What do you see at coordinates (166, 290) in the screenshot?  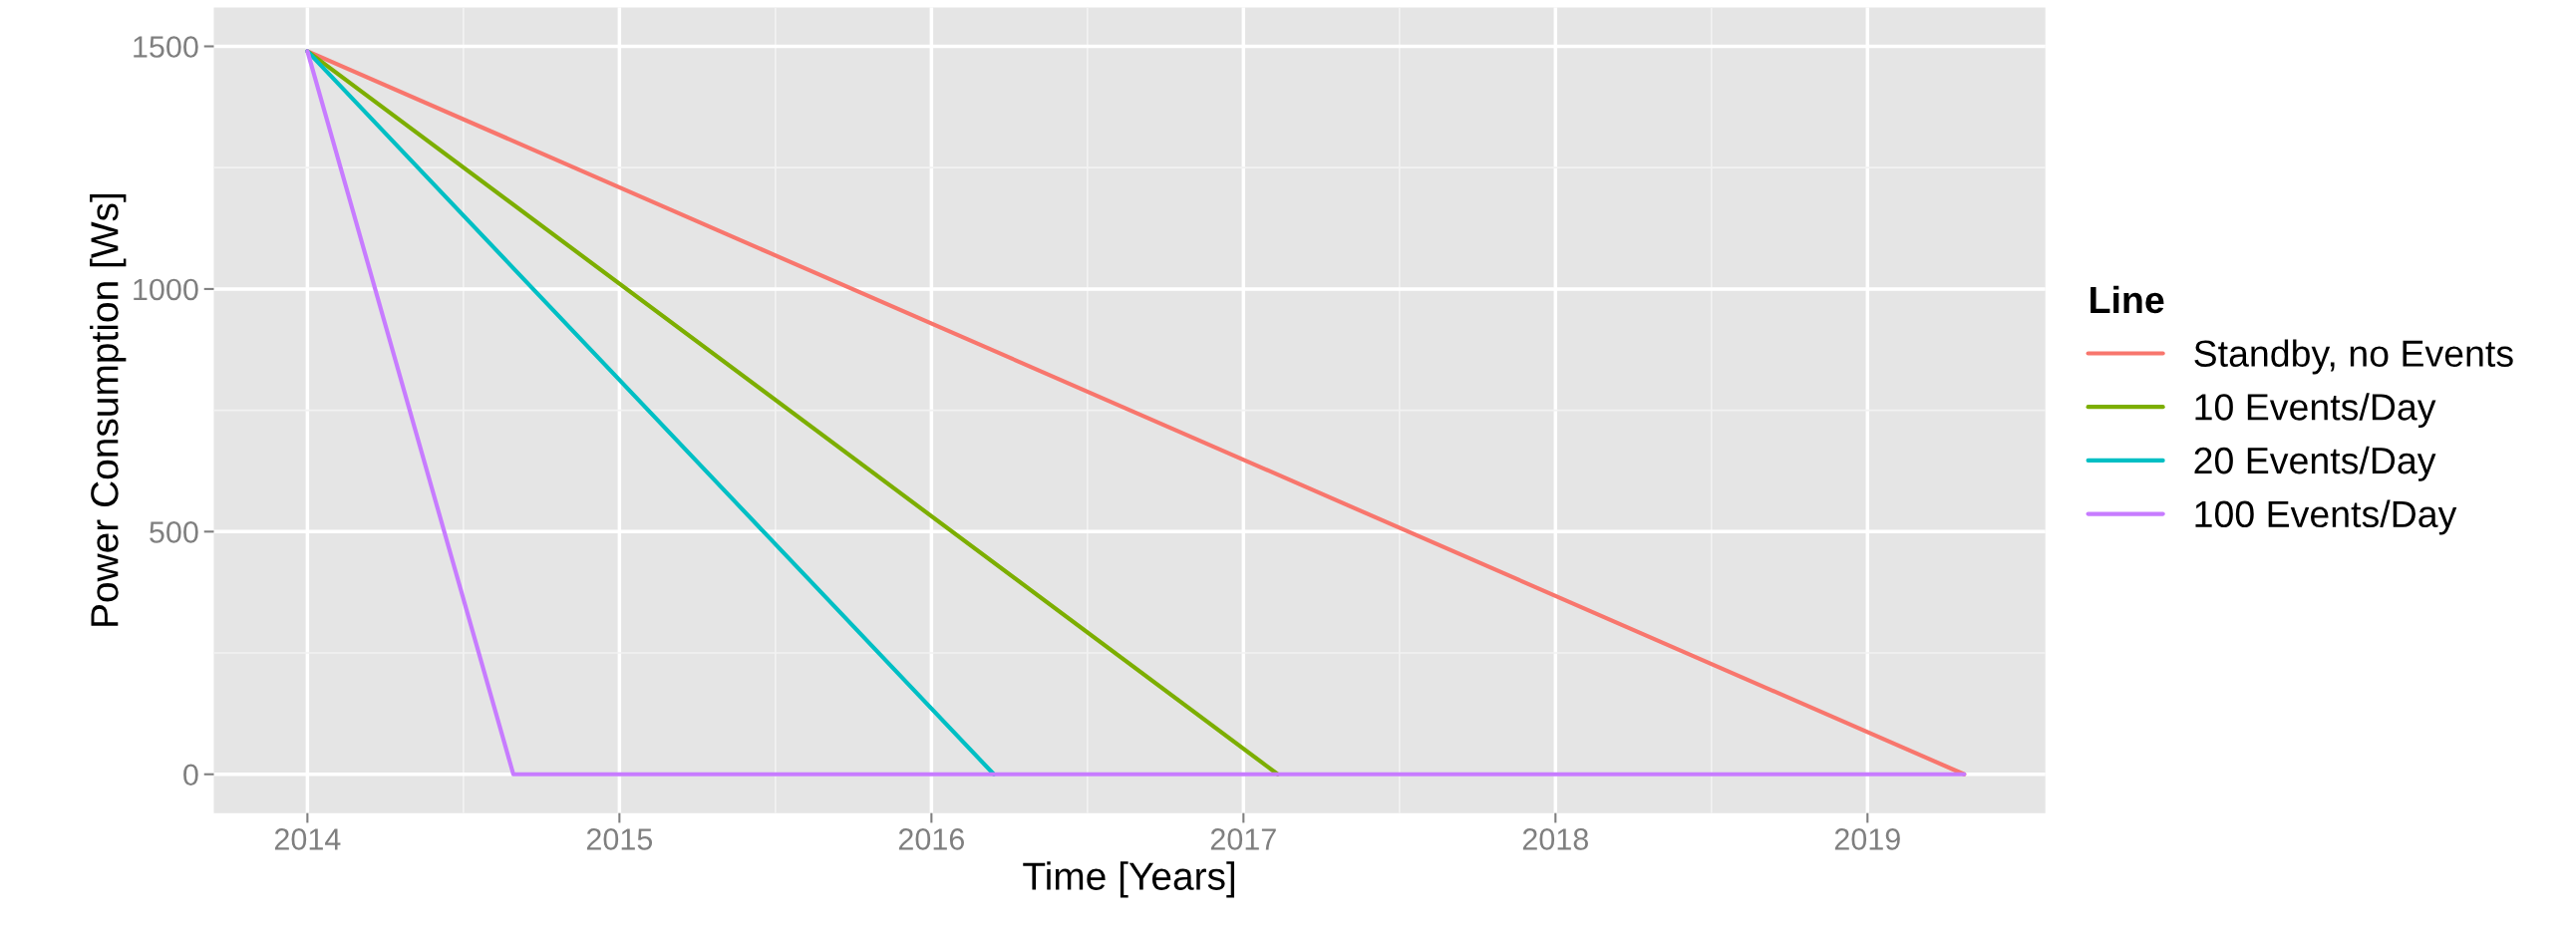 I see `y-tick-label: 1000` at bounding box center [166, 290].